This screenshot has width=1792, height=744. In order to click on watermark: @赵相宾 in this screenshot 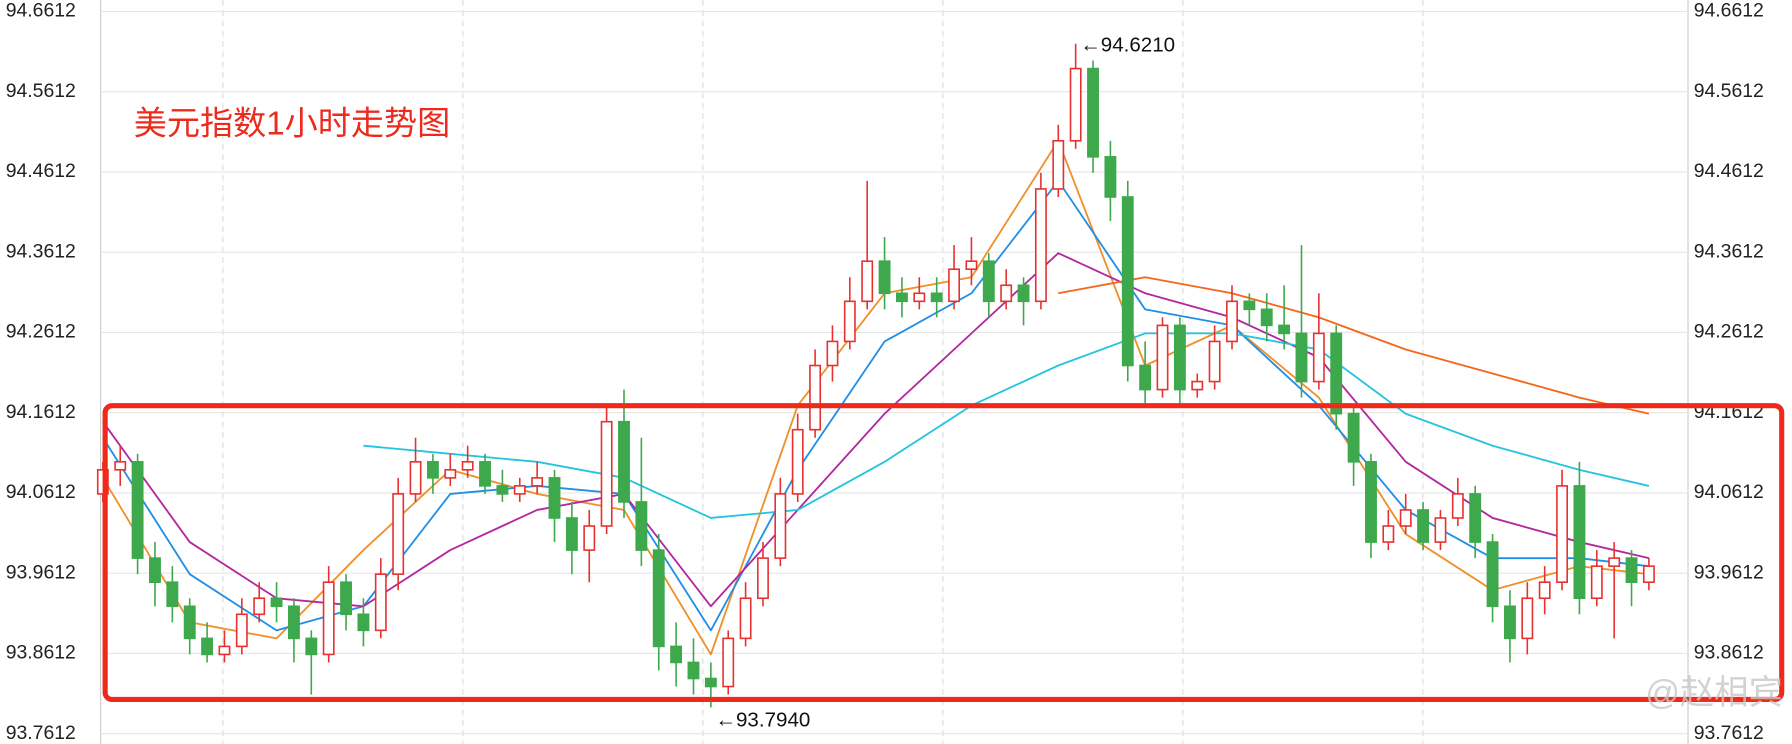, I will do `click(1714, 693)`.